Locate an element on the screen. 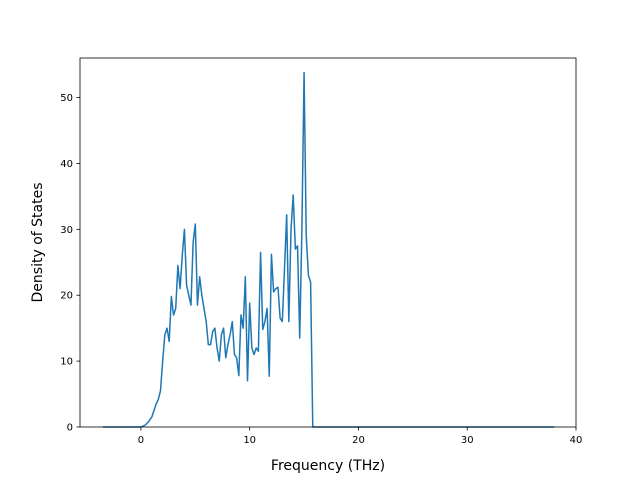  y-axis-ticks: 0 10 20 30 40 50 is located at coordinates (70, 263).